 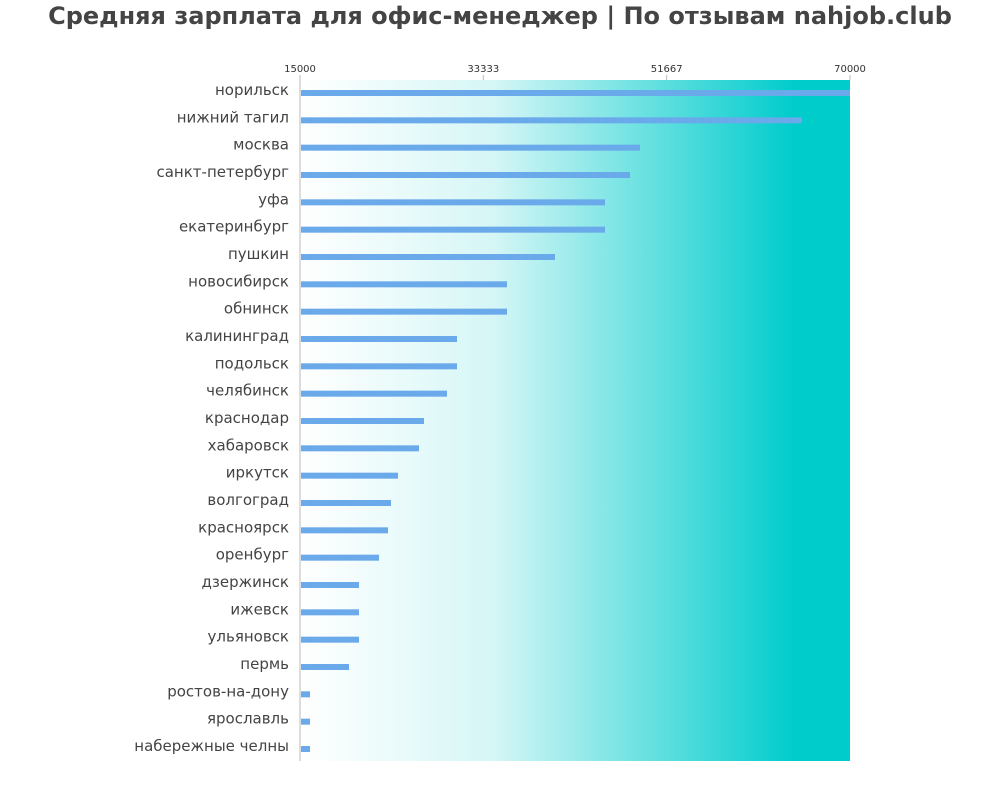 I want to click on category-label: хабаровск, so click(x=248, y=445).